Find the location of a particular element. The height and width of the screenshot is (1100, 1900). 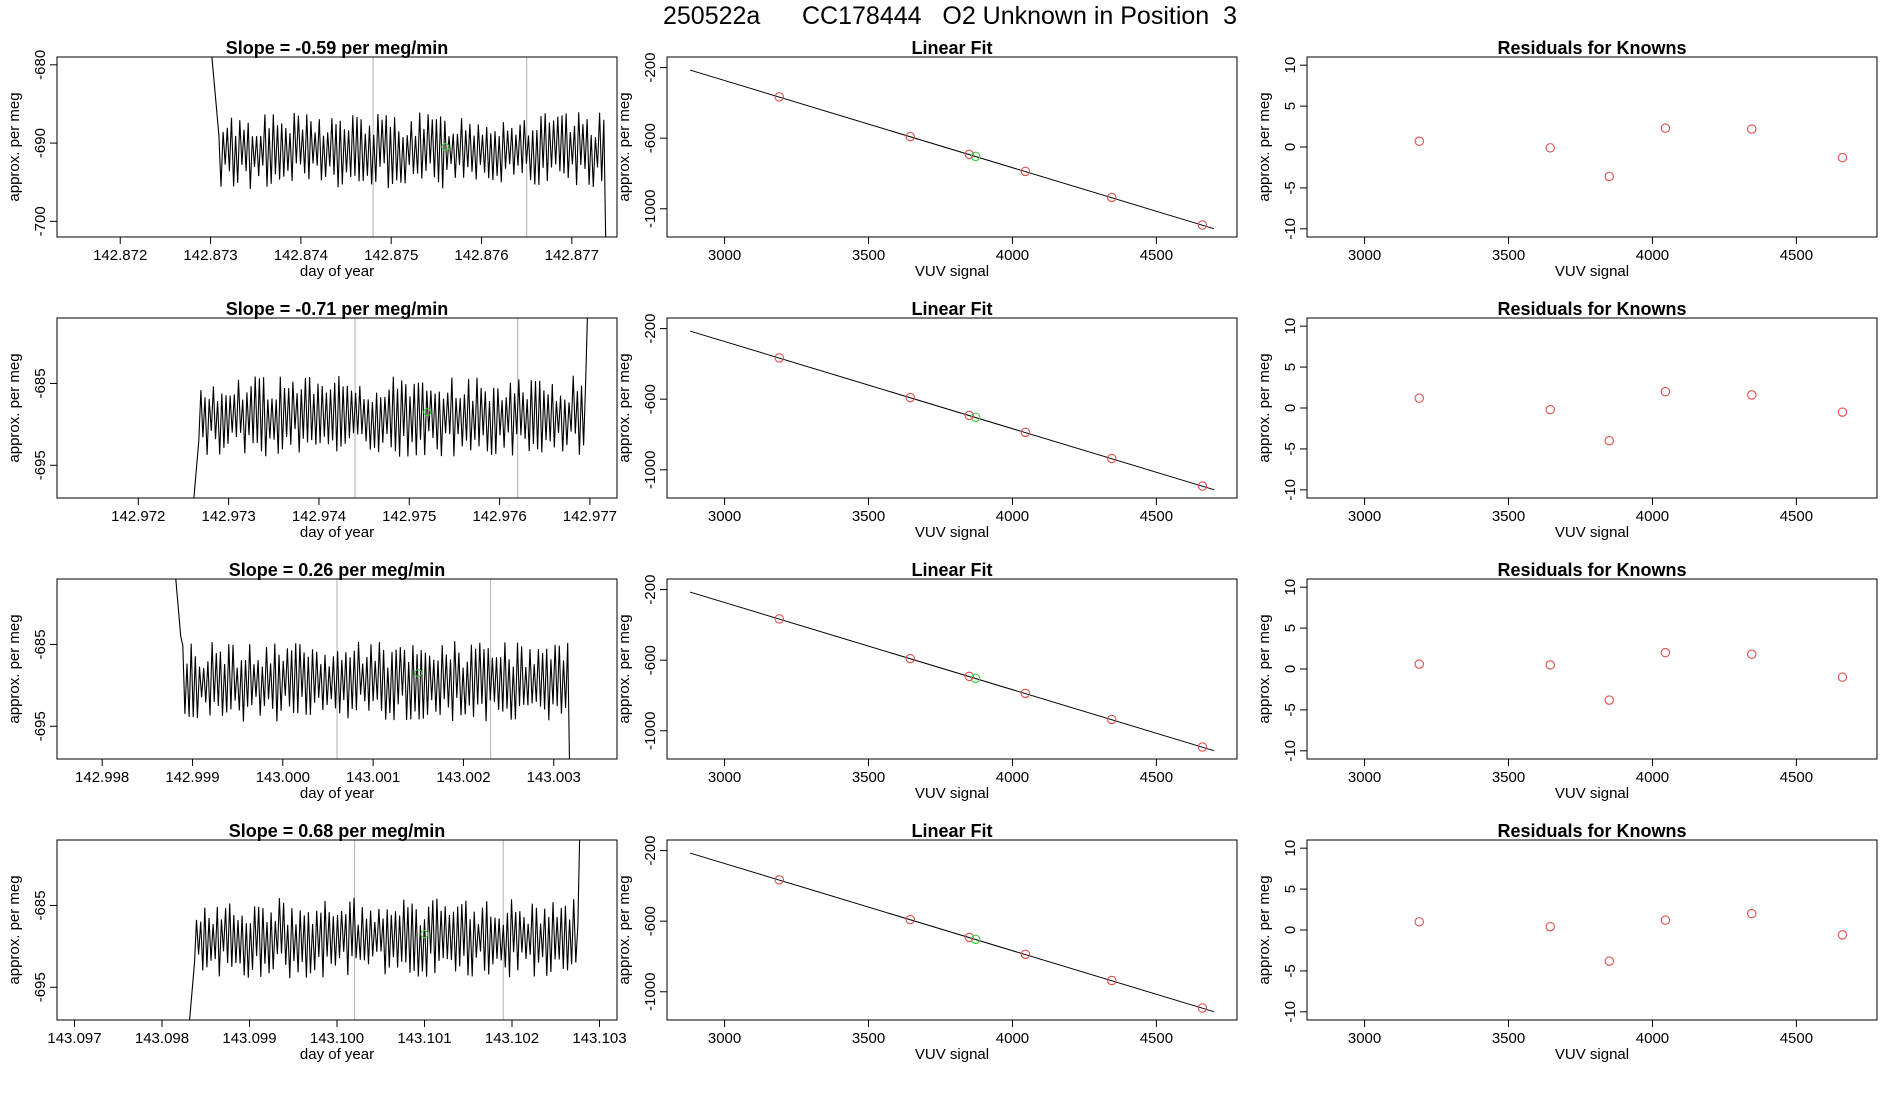

panel-title: Residuals for Knowns is located at coordinates (1591, 570).